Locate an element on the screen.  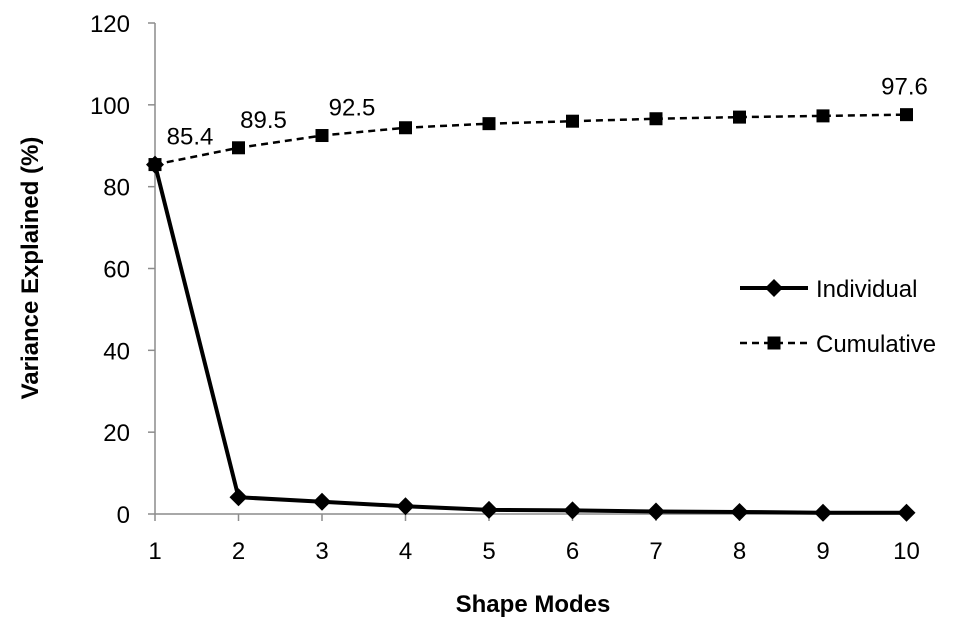
series-cumulative is located at coordinates (530, 140).